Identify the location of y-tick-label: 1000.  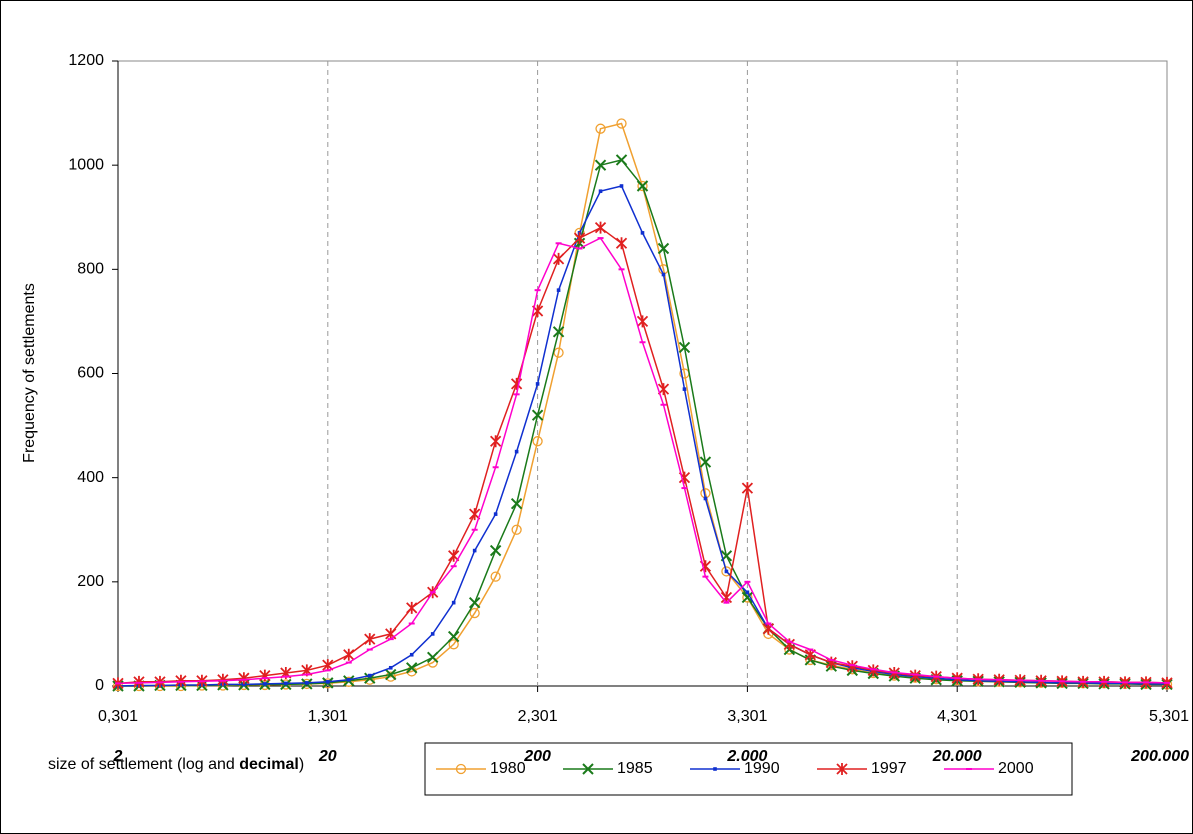
(86, 164).